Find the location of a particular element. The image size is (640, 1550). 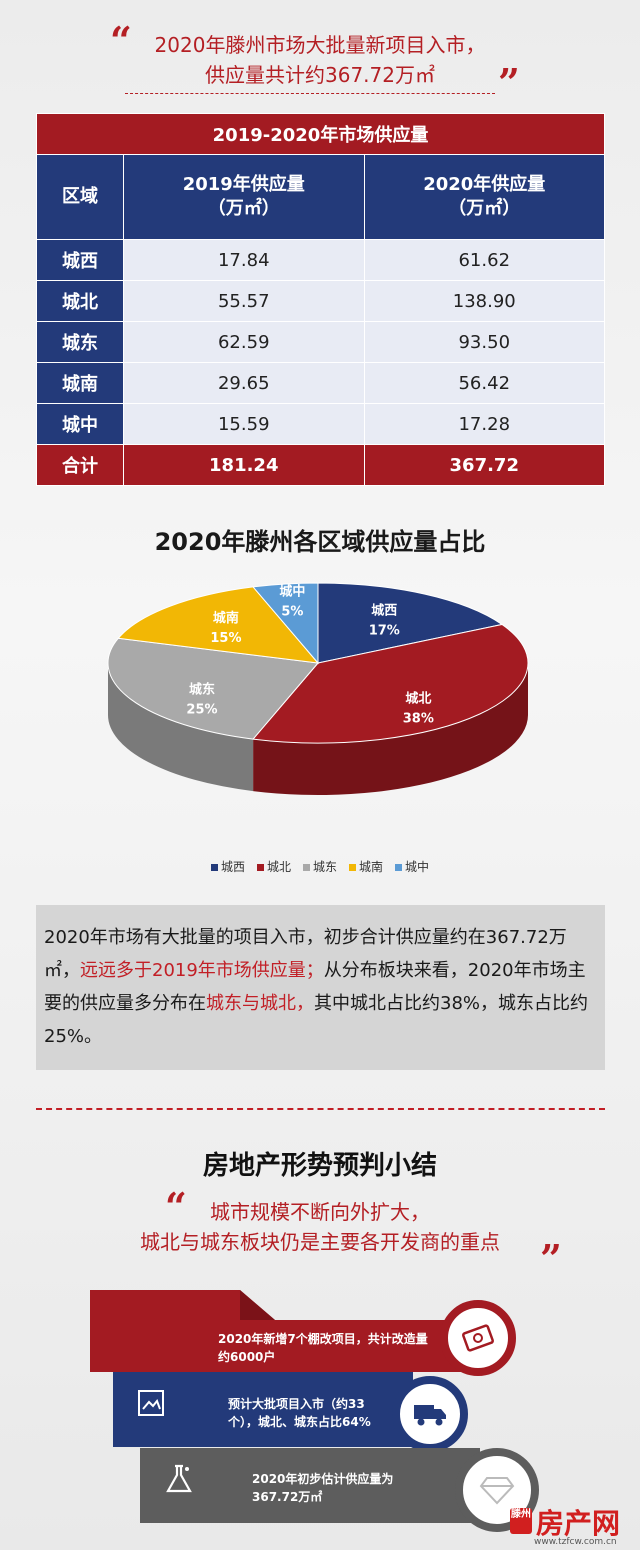

col-header-2020-unit: （万㎡） is located at coordinates (484, 208).